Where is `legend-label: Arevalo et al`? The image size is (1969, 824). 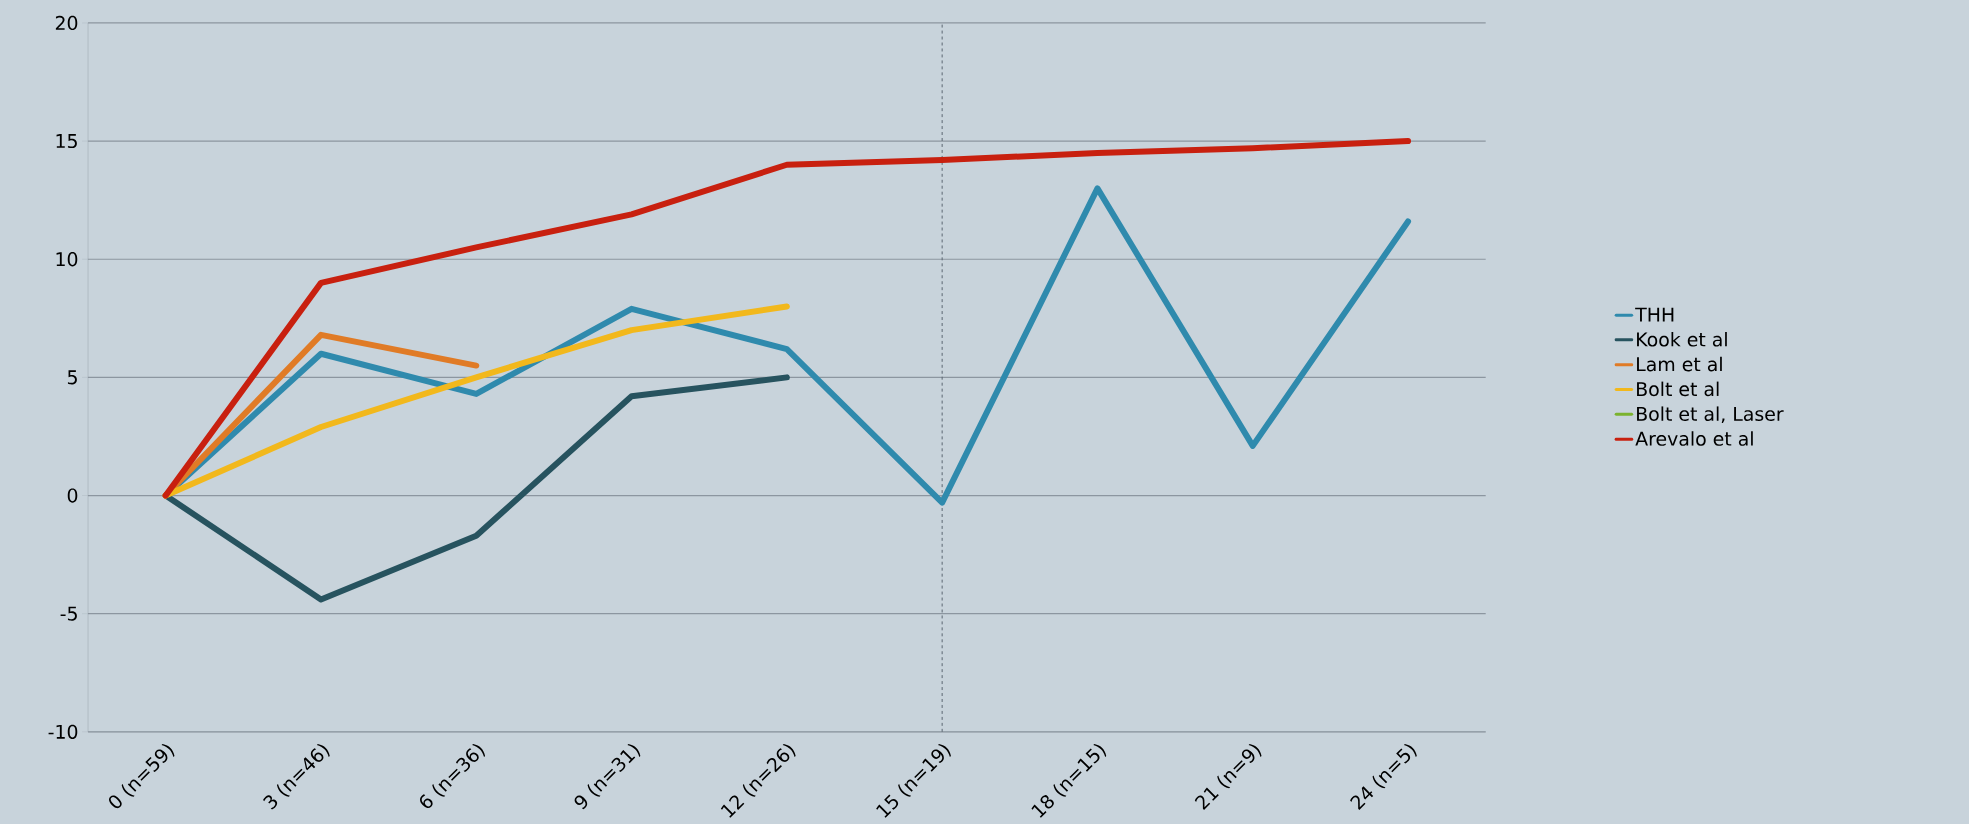 legend-label: Arevalo et al is located at coordinates (1694, 438).